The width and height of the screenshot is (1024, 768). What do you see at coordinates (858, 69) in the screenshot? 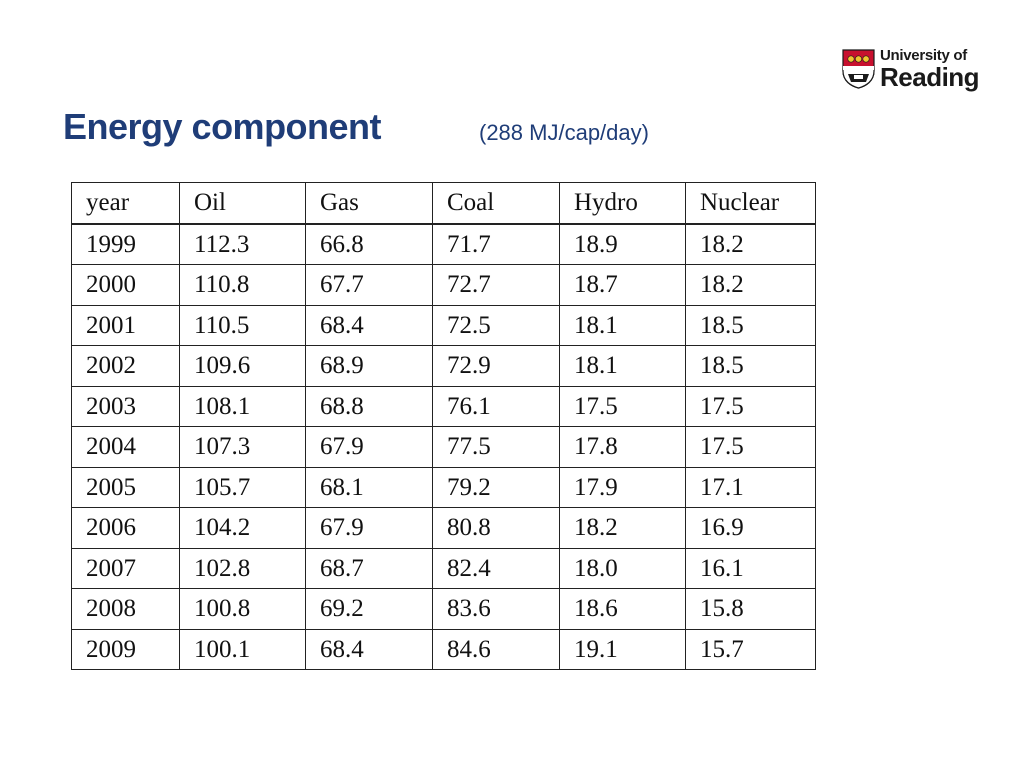
I see `university-crest-icon` at bounding box center [858, 69].